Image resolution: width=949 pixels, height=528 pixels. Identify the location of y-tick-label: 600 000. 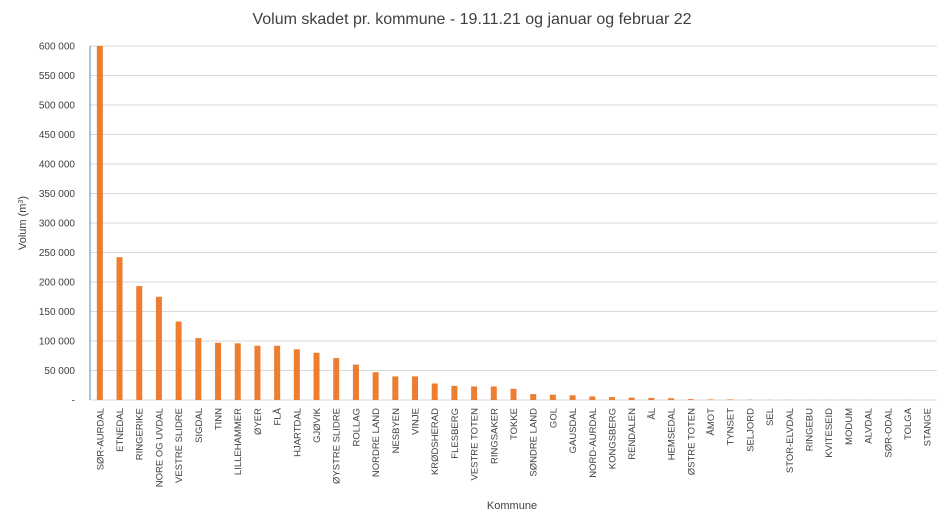
(57, 47).